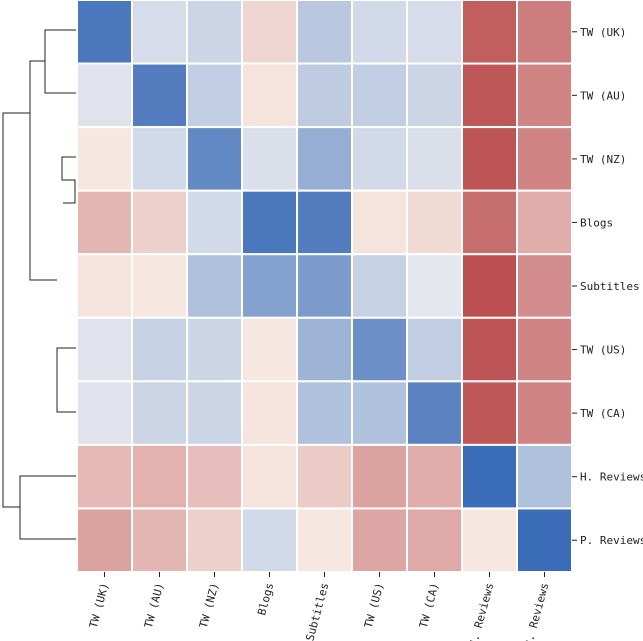  I want to click on cell-tw-au-x-blogs, so click(269, 95).